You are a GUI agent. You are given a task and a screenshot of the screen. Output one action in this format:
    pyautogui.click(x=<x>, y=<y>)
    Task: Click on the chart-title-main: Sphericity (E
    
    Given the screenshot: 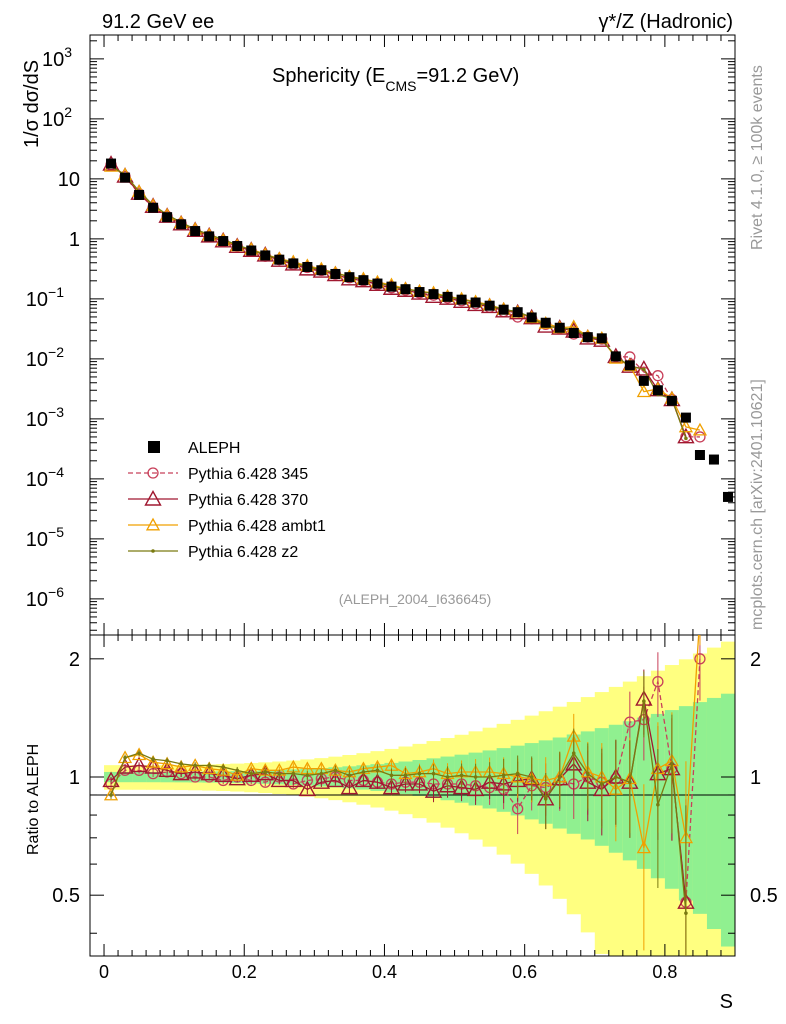 What is the action you would take?
    pyautogui.click(x=328, y=76)
    